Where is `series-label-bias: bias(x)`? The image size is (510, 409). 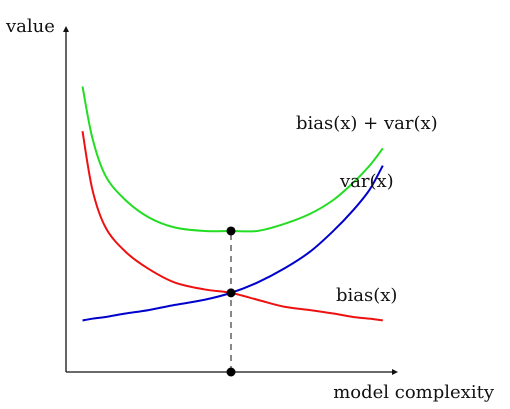 series-label-bias: bias(x) is located at coordinates (366, 295).